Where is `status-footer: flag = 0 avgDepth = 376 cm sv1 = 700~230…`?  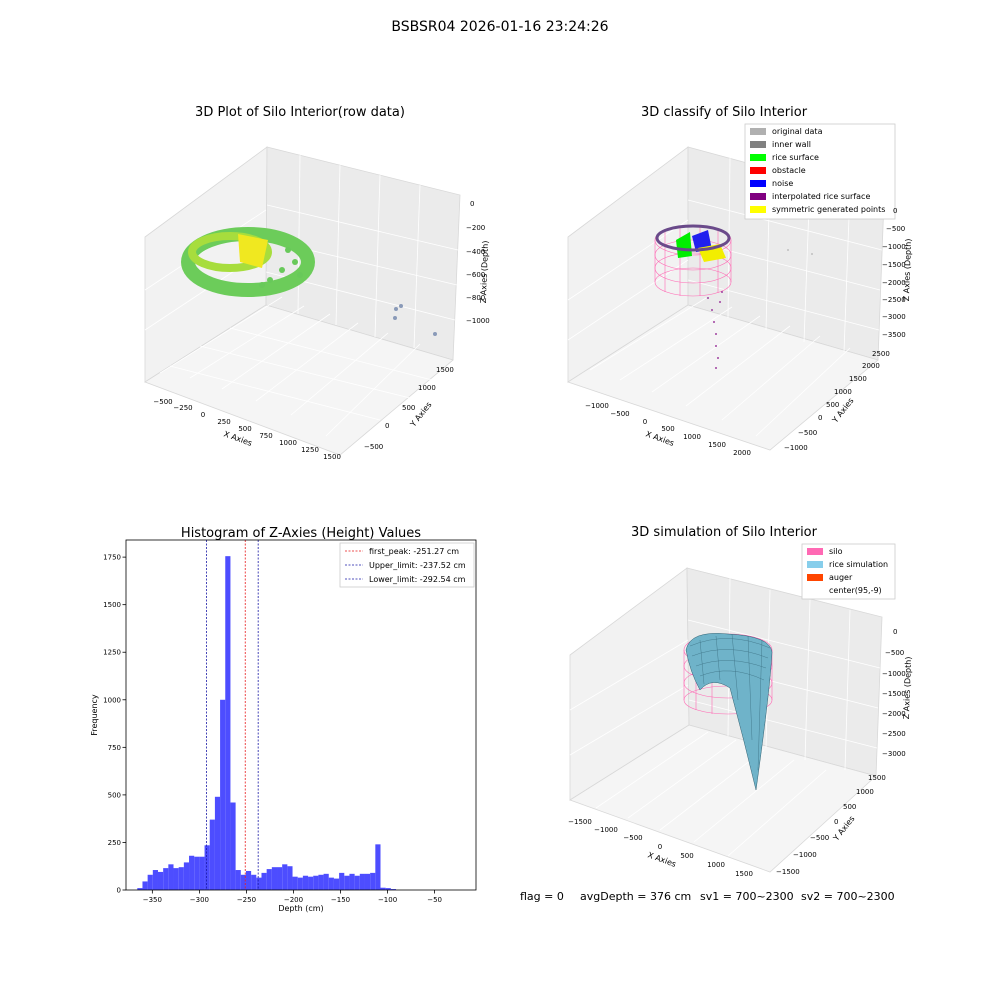
status-footer: flag = 0 avgDepth = 376 cm sv1 = 700~230… is located at coordinates (707, 896).